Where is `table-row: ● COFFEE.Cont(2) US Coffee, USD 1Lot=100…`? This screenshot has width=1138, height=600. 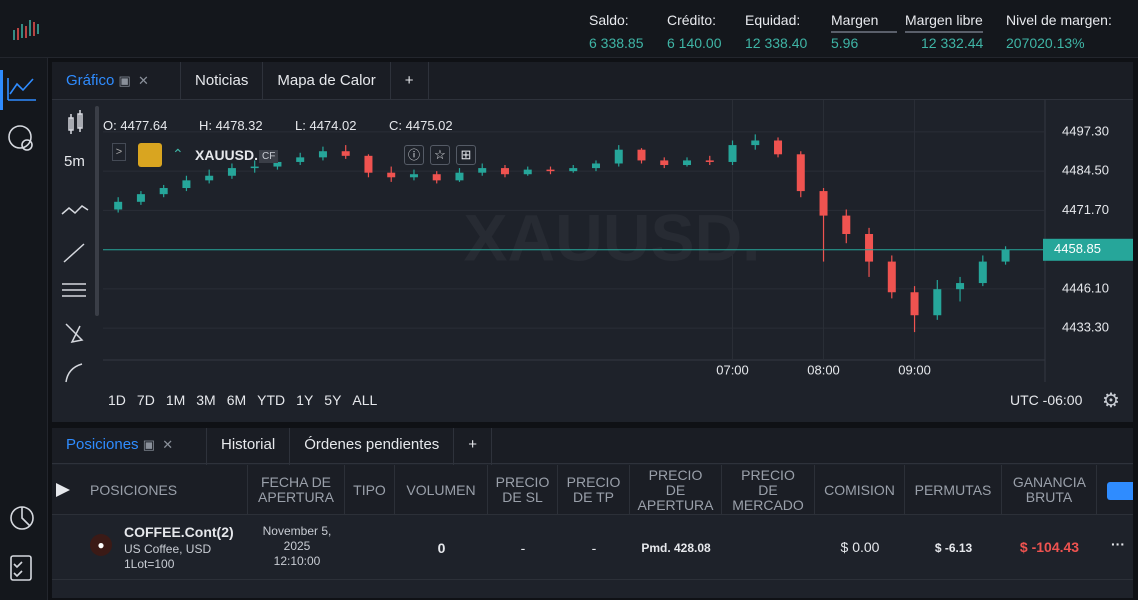 table-row: ● COFFEE.Cont(2) US Coffee, USD 1Lot=100… is located at coordinates (592, 548).